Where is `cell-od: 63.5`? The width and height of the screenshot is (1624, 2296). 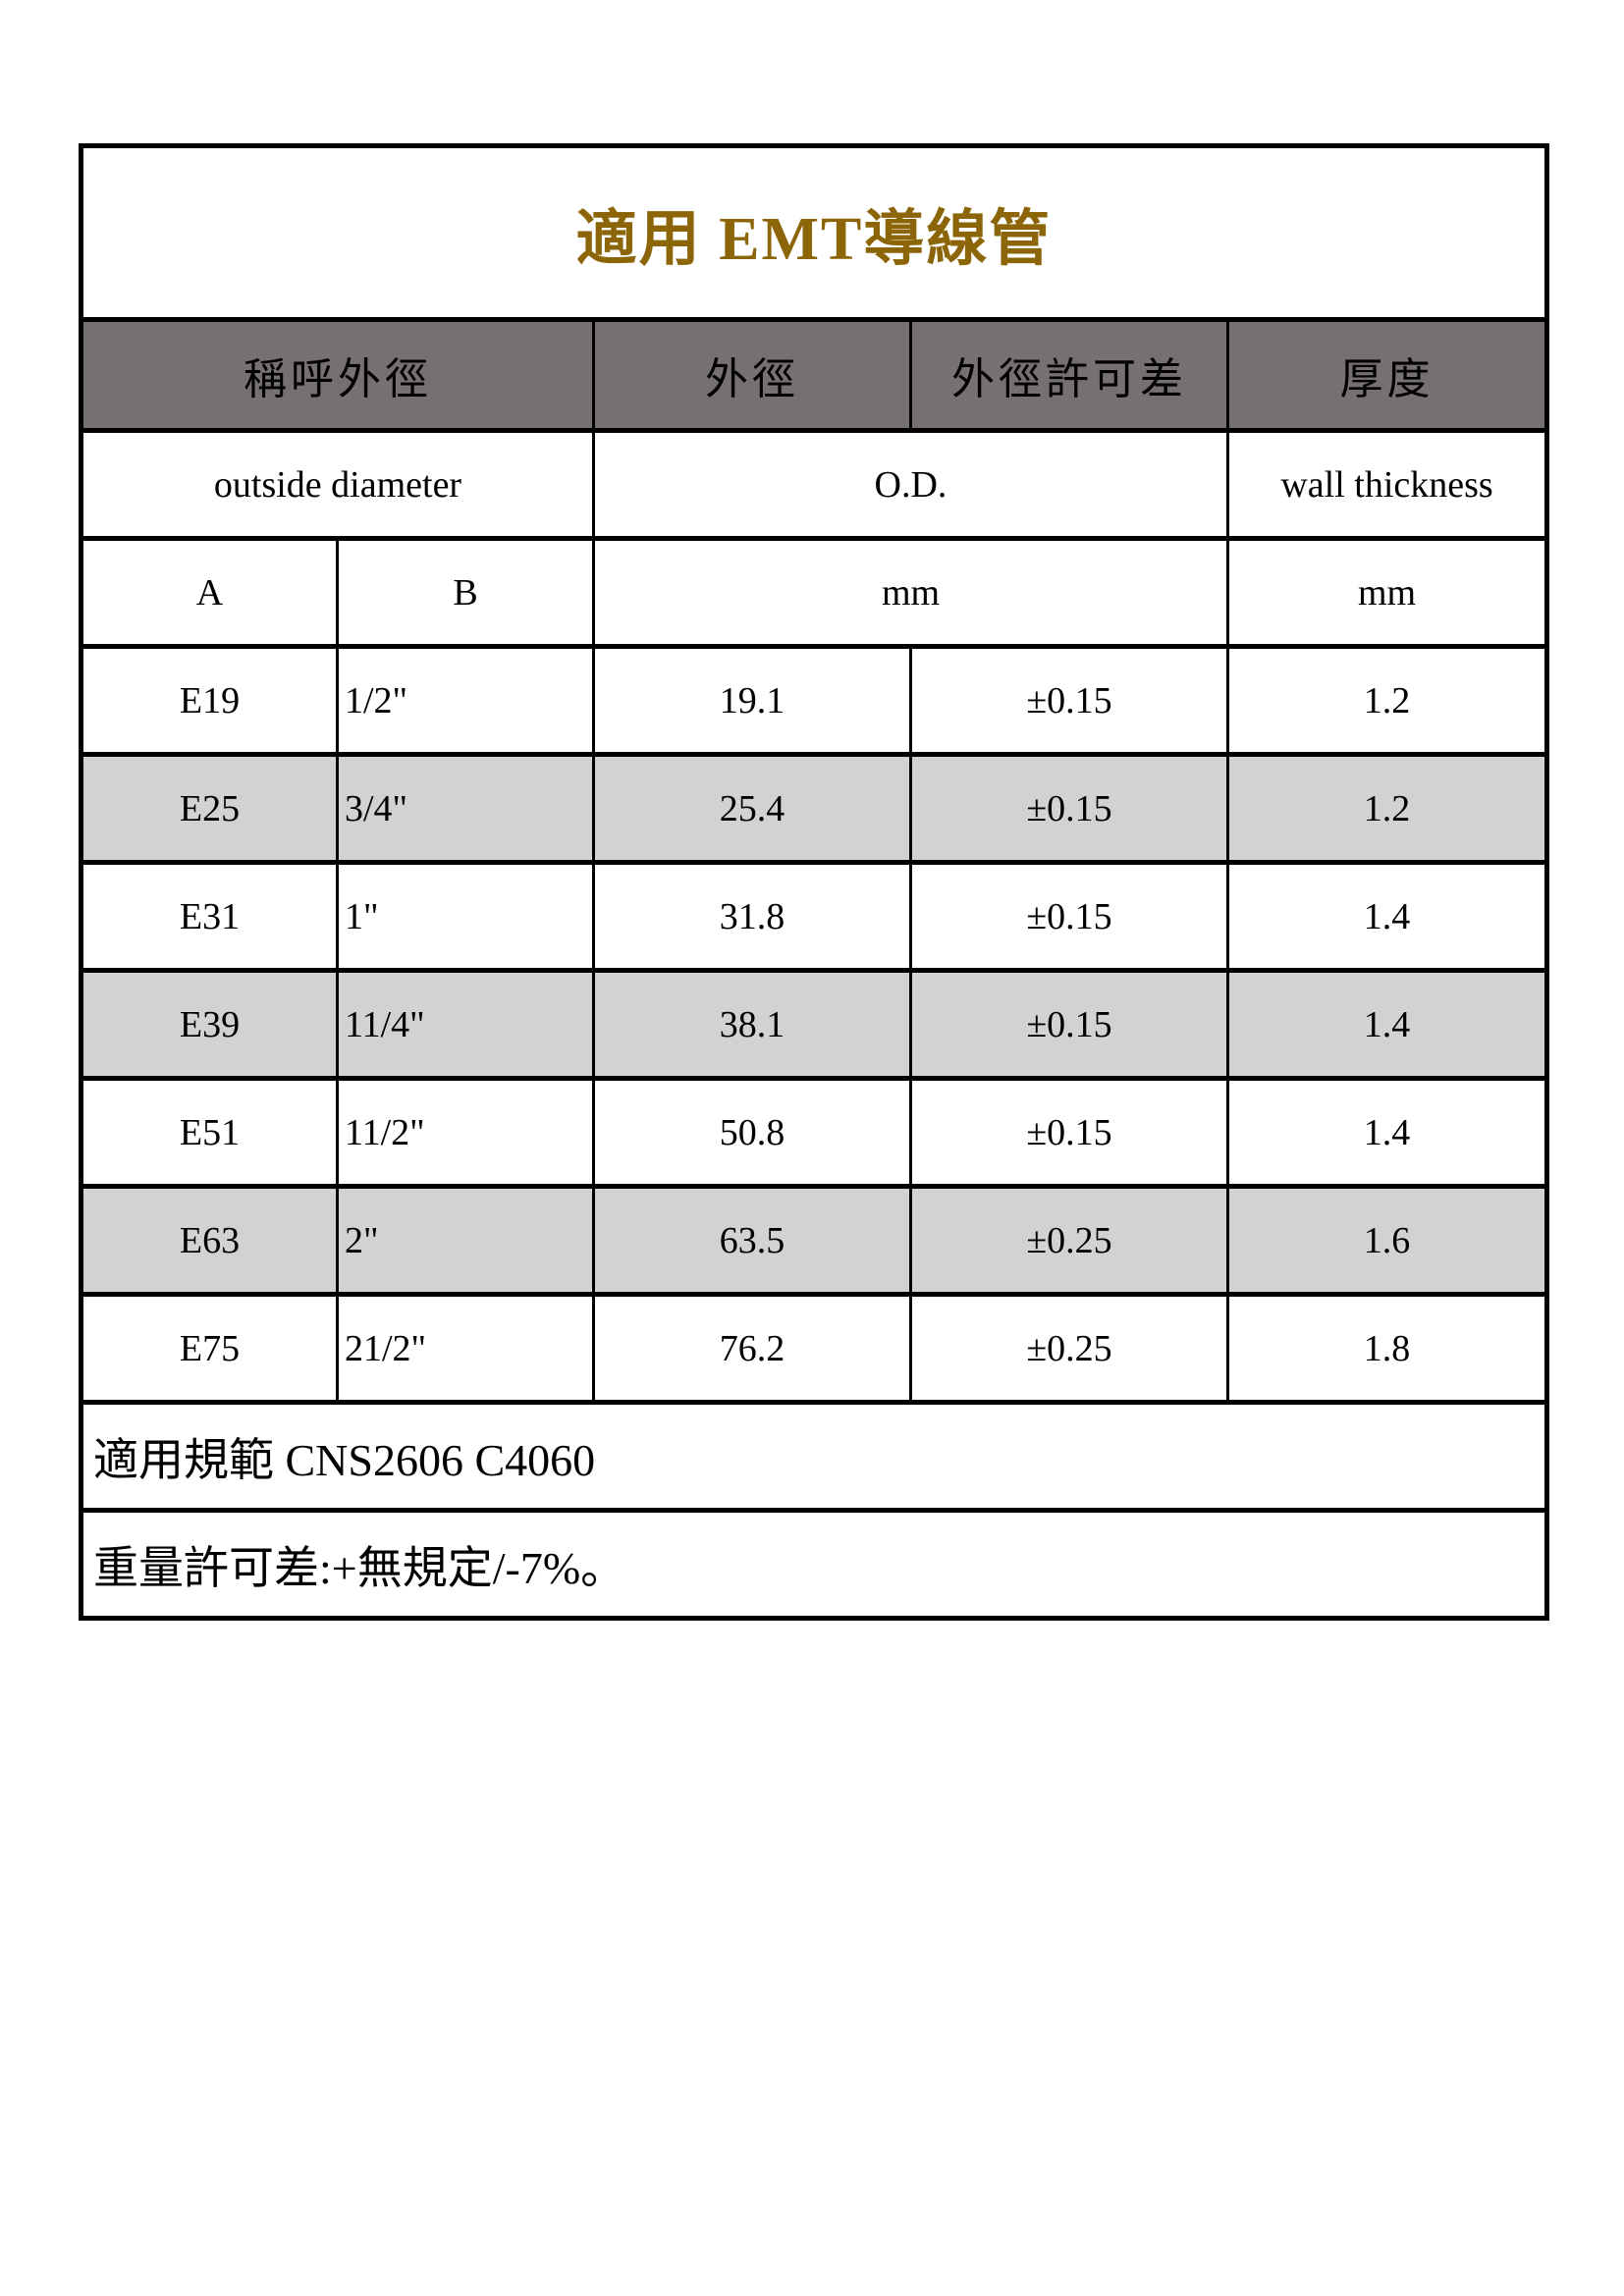
cell-od: 63.5 is located at coordinates (752, 1240).